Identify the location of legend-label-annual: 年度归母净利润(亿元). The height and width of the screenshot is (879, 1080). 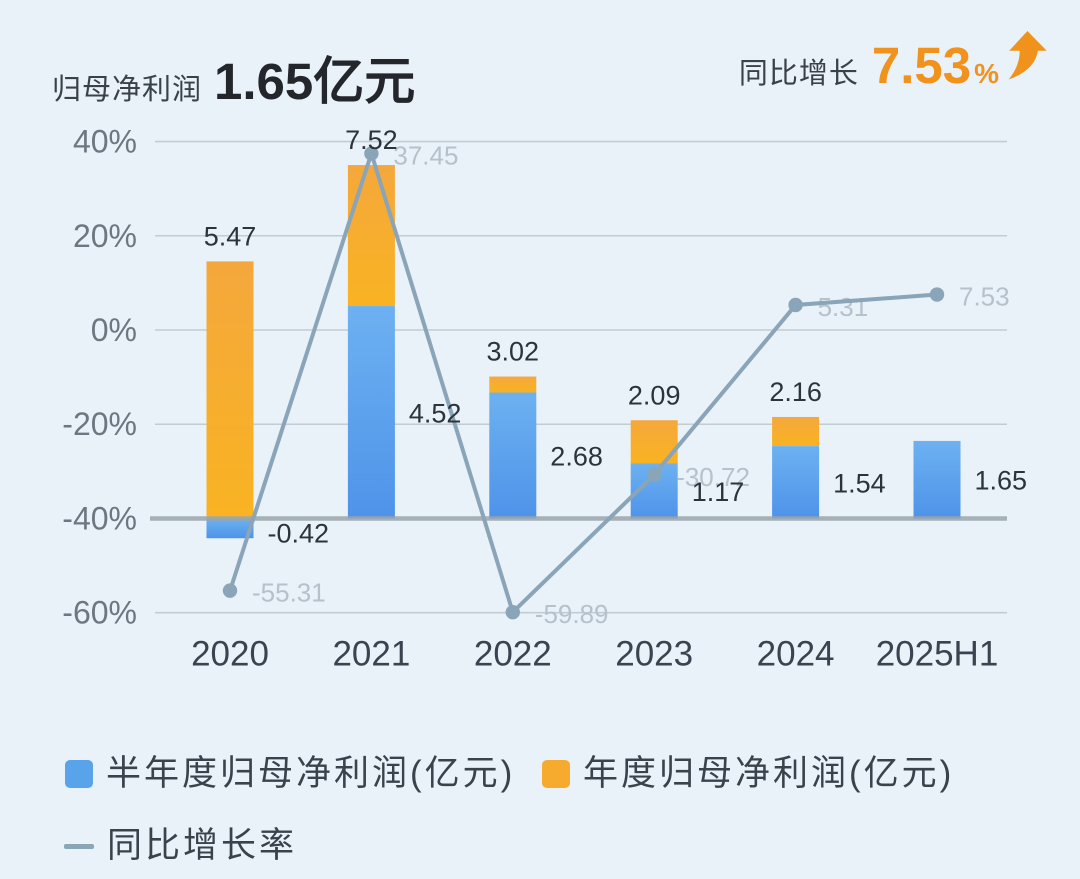
(769, 773).